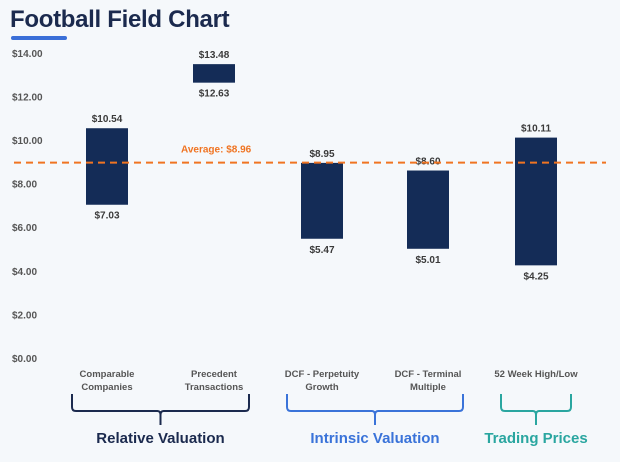  Describe the element at coordinates (535, 276) in the screenshot. I see `low-label: $4.25` at that location.